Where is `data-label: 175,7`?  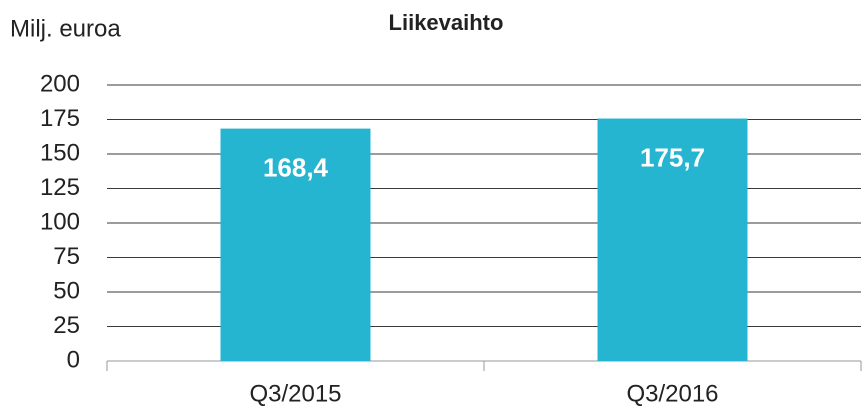 data-label: 175,7 is located at coordinates (672, 157).